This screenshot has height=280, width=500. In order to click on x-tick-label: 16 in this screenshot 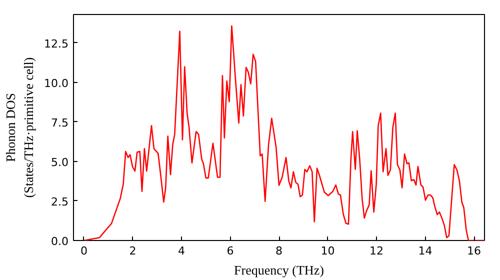, I will do `click(474, 251)`.